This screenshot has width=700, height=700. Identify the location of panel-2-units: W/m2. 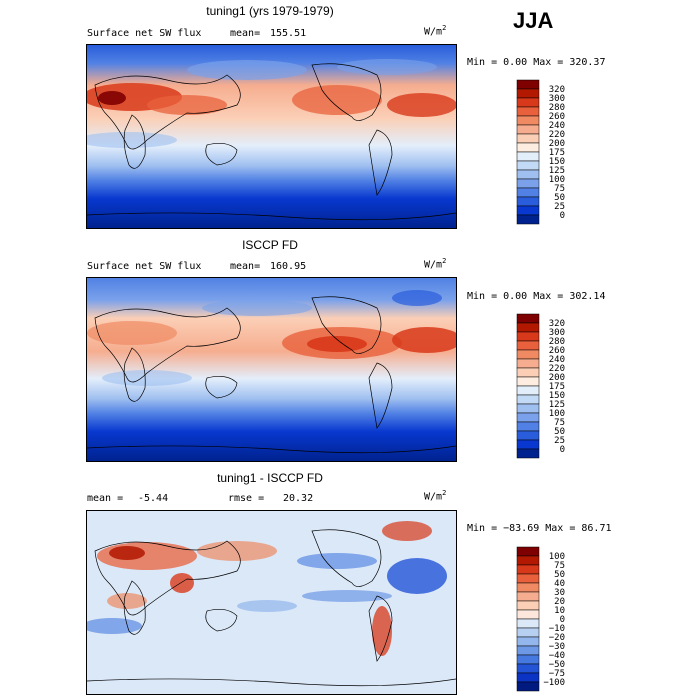
(435, 264).